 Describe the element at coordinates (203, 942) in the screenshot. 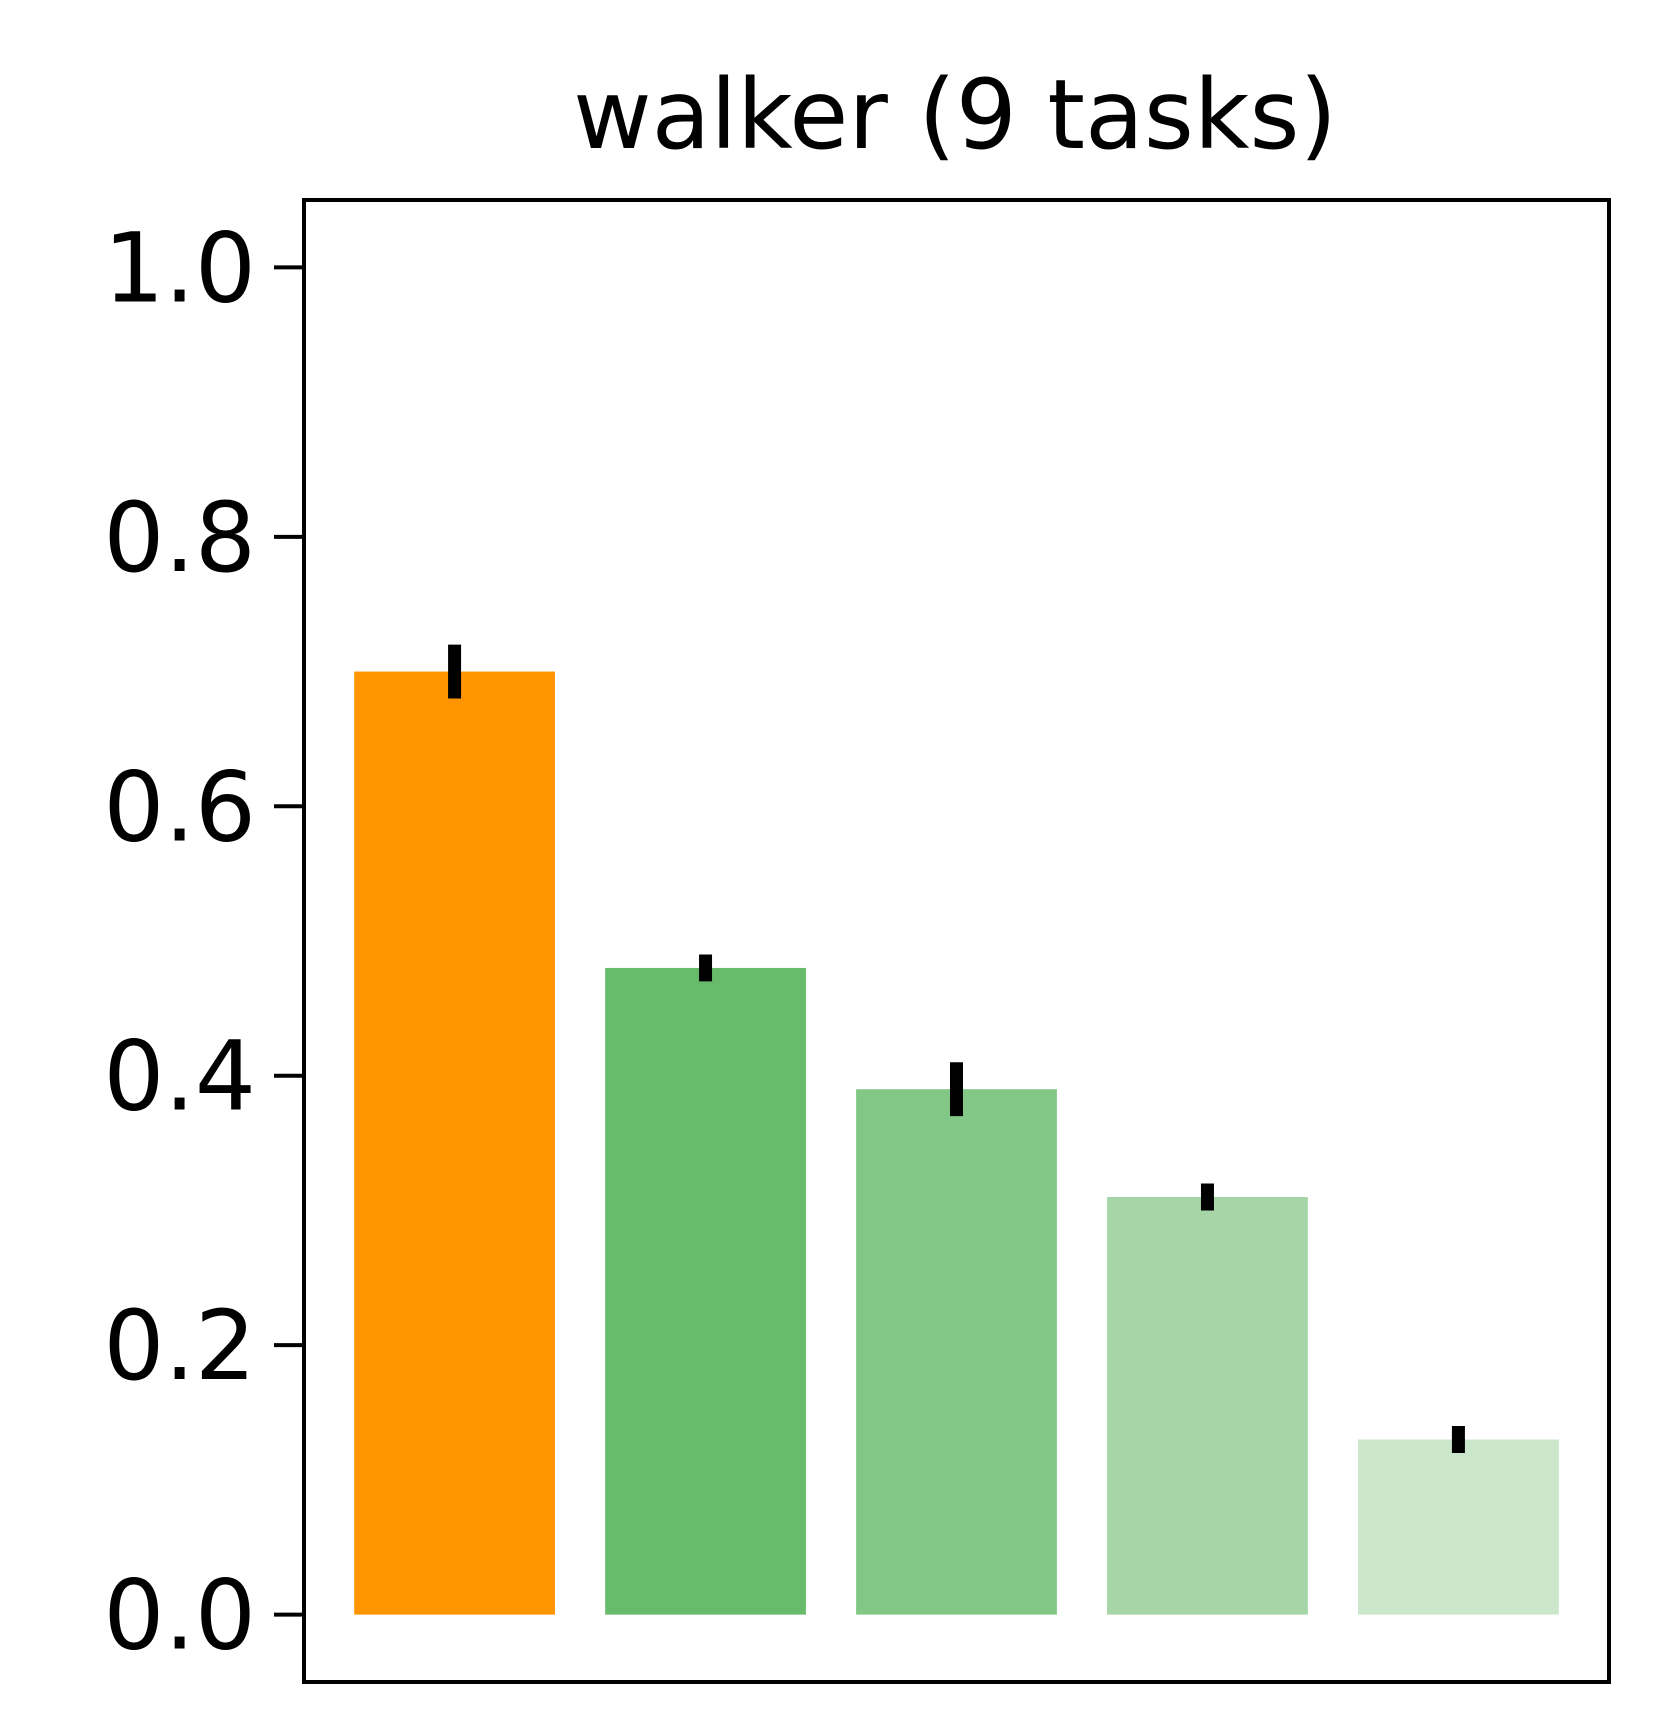

I see `y-axis: 0.0 0.2 0.4 0.6 0.8 1.0` at that location.